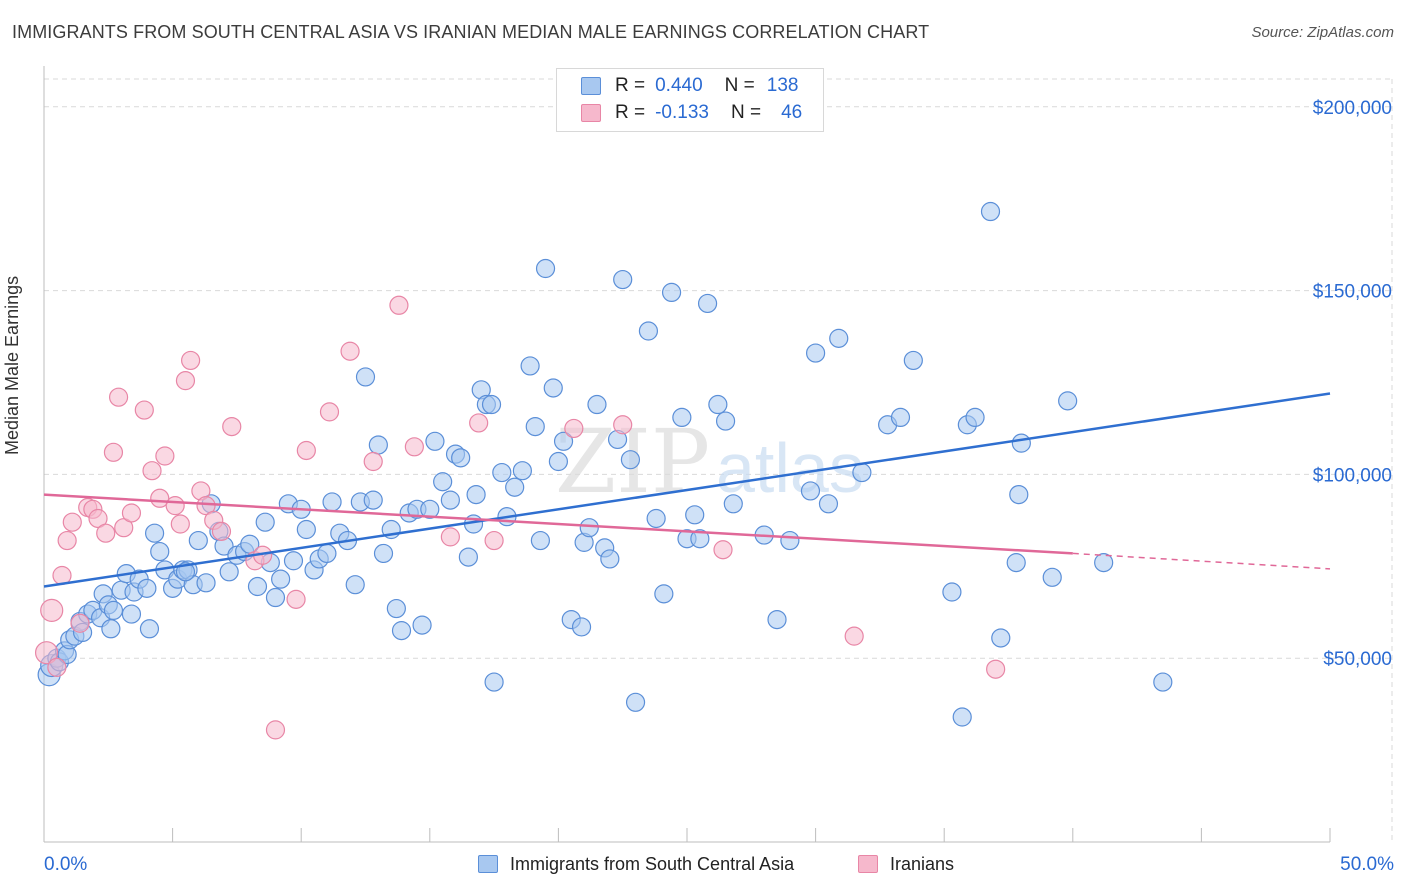 The width and height of the screenshot is (1406, 892). Describe the element at coordinates (1352, 292) in the screenshot. I see `y-tick-label: $150,000` at that location.